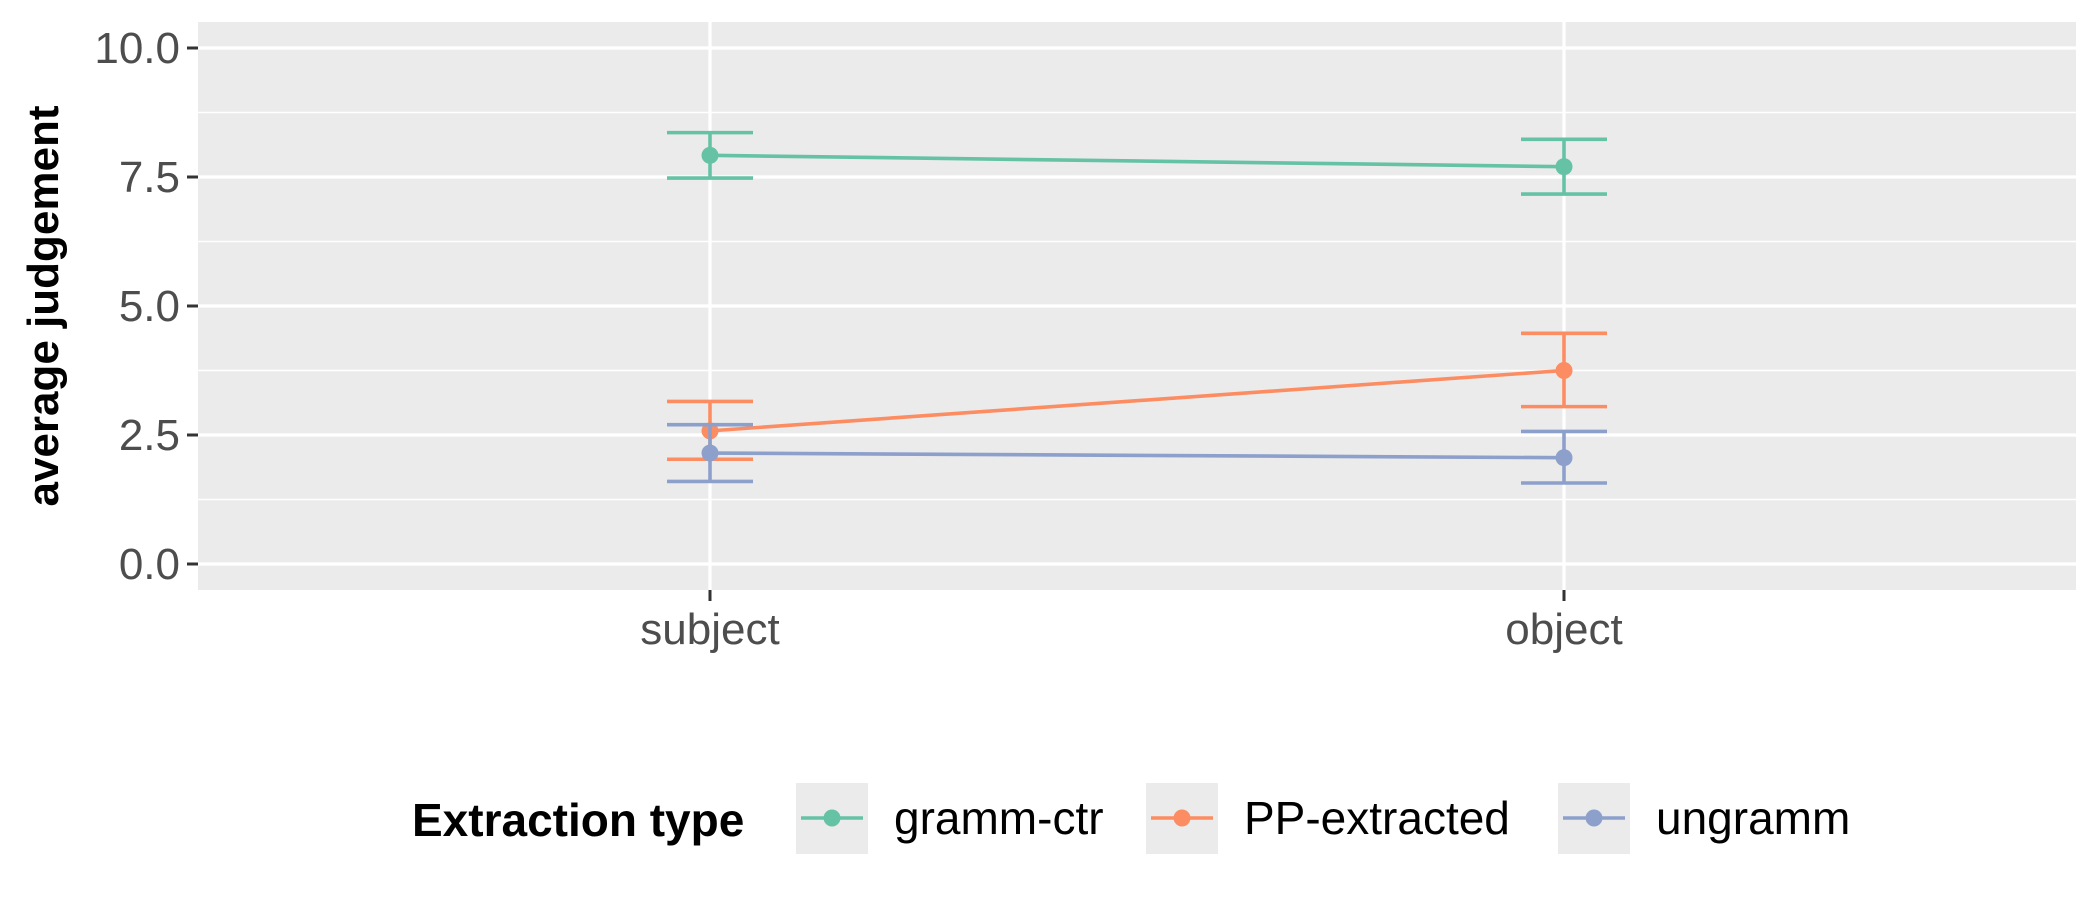  What do you see at coordinates (578, 820) in the screenshot?
I see `legend-title: Extraction type` at bounding box center [578, 820].